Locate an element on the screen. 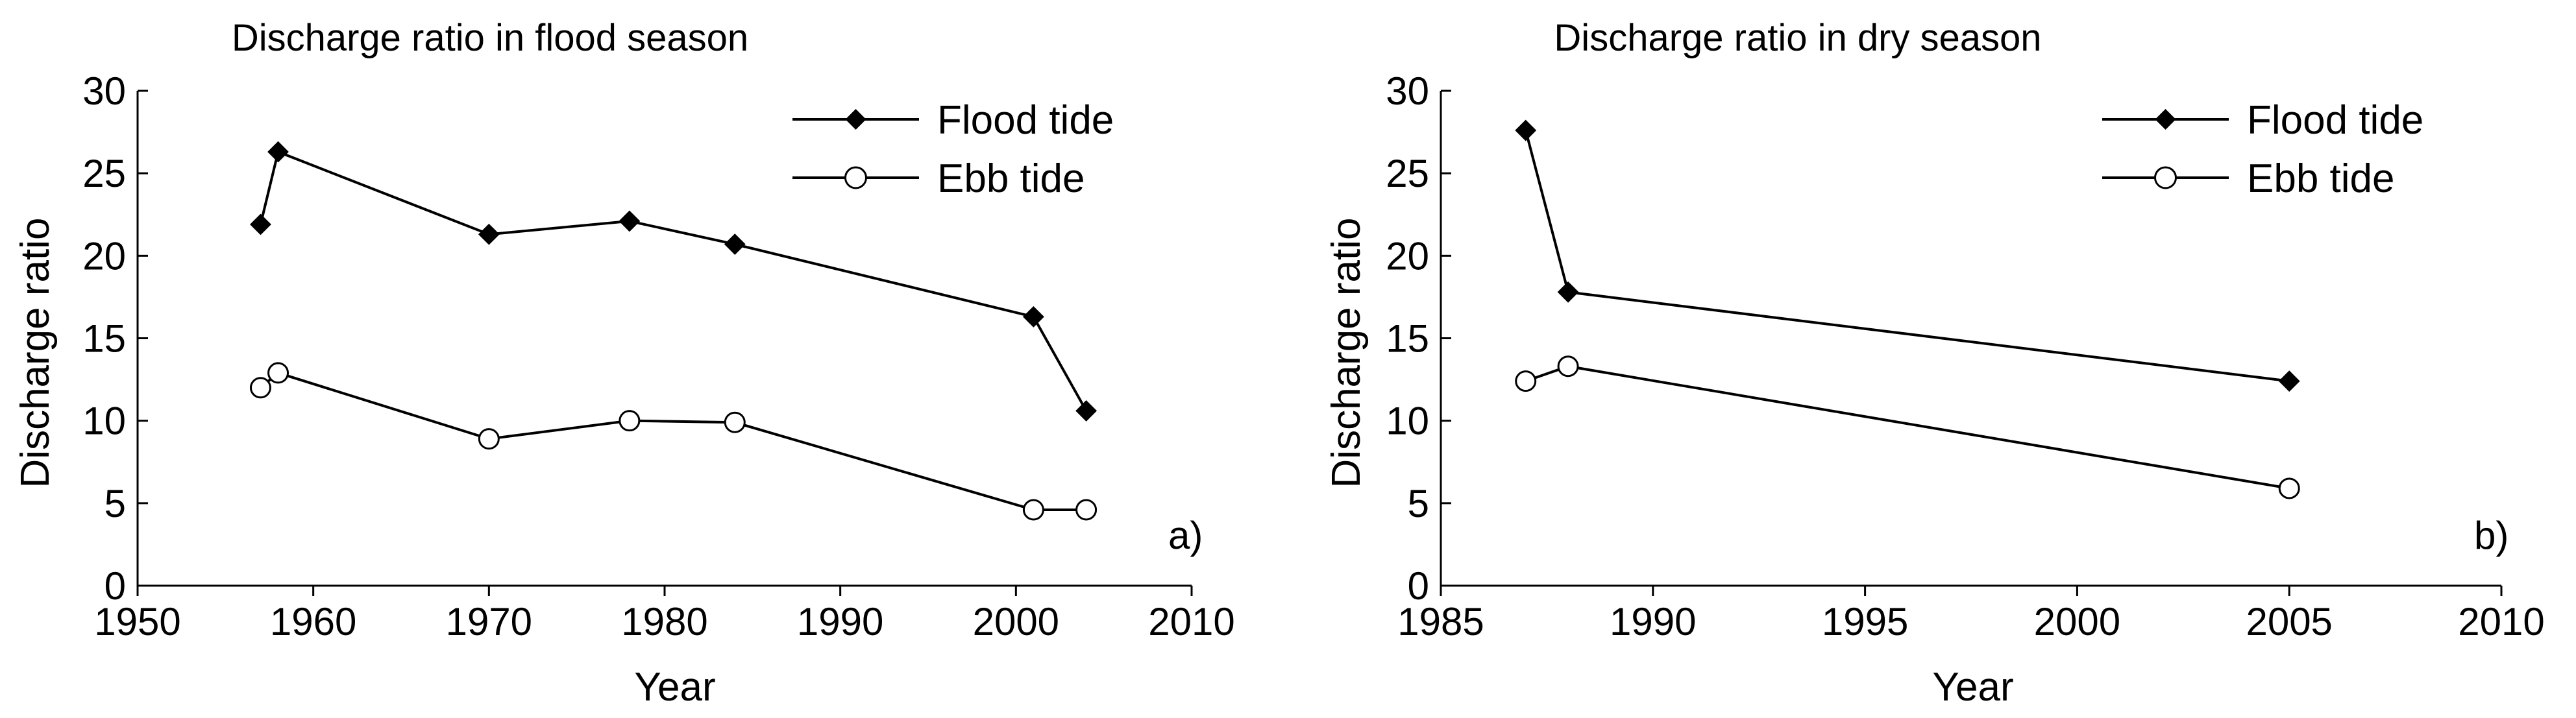 The height and width of the screenshot is (718, 2576). panel-a-x-tick-label: 1990 is located at coordinates (840, 621).